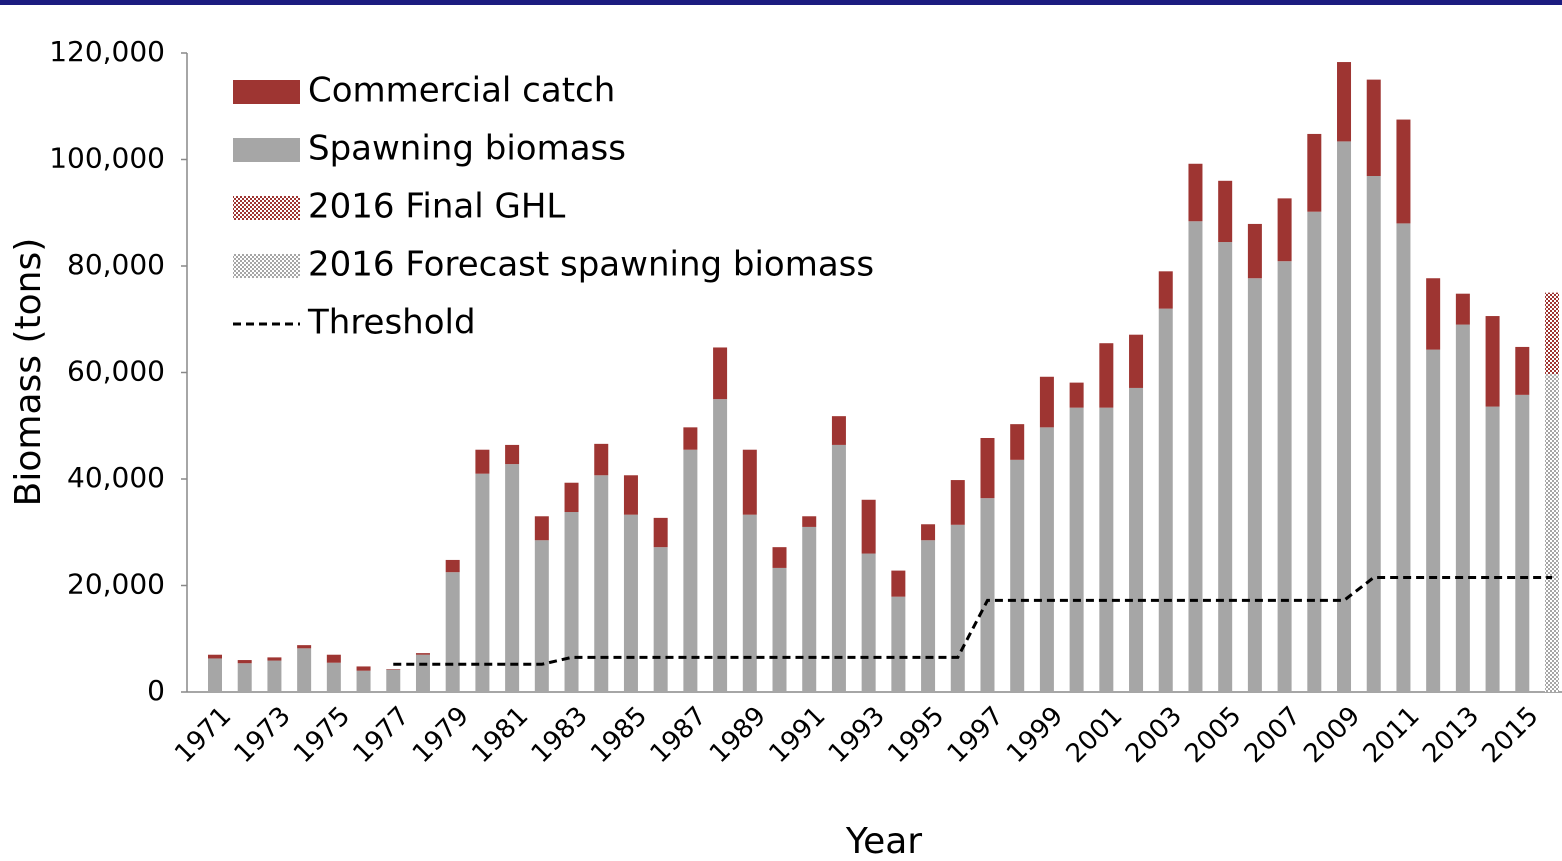 The height and width of the screenshot is (861, 1562). Describe the element at coordinates (116, 584) in the screenshot. I see `y-tick-label: 20,000` at that location.